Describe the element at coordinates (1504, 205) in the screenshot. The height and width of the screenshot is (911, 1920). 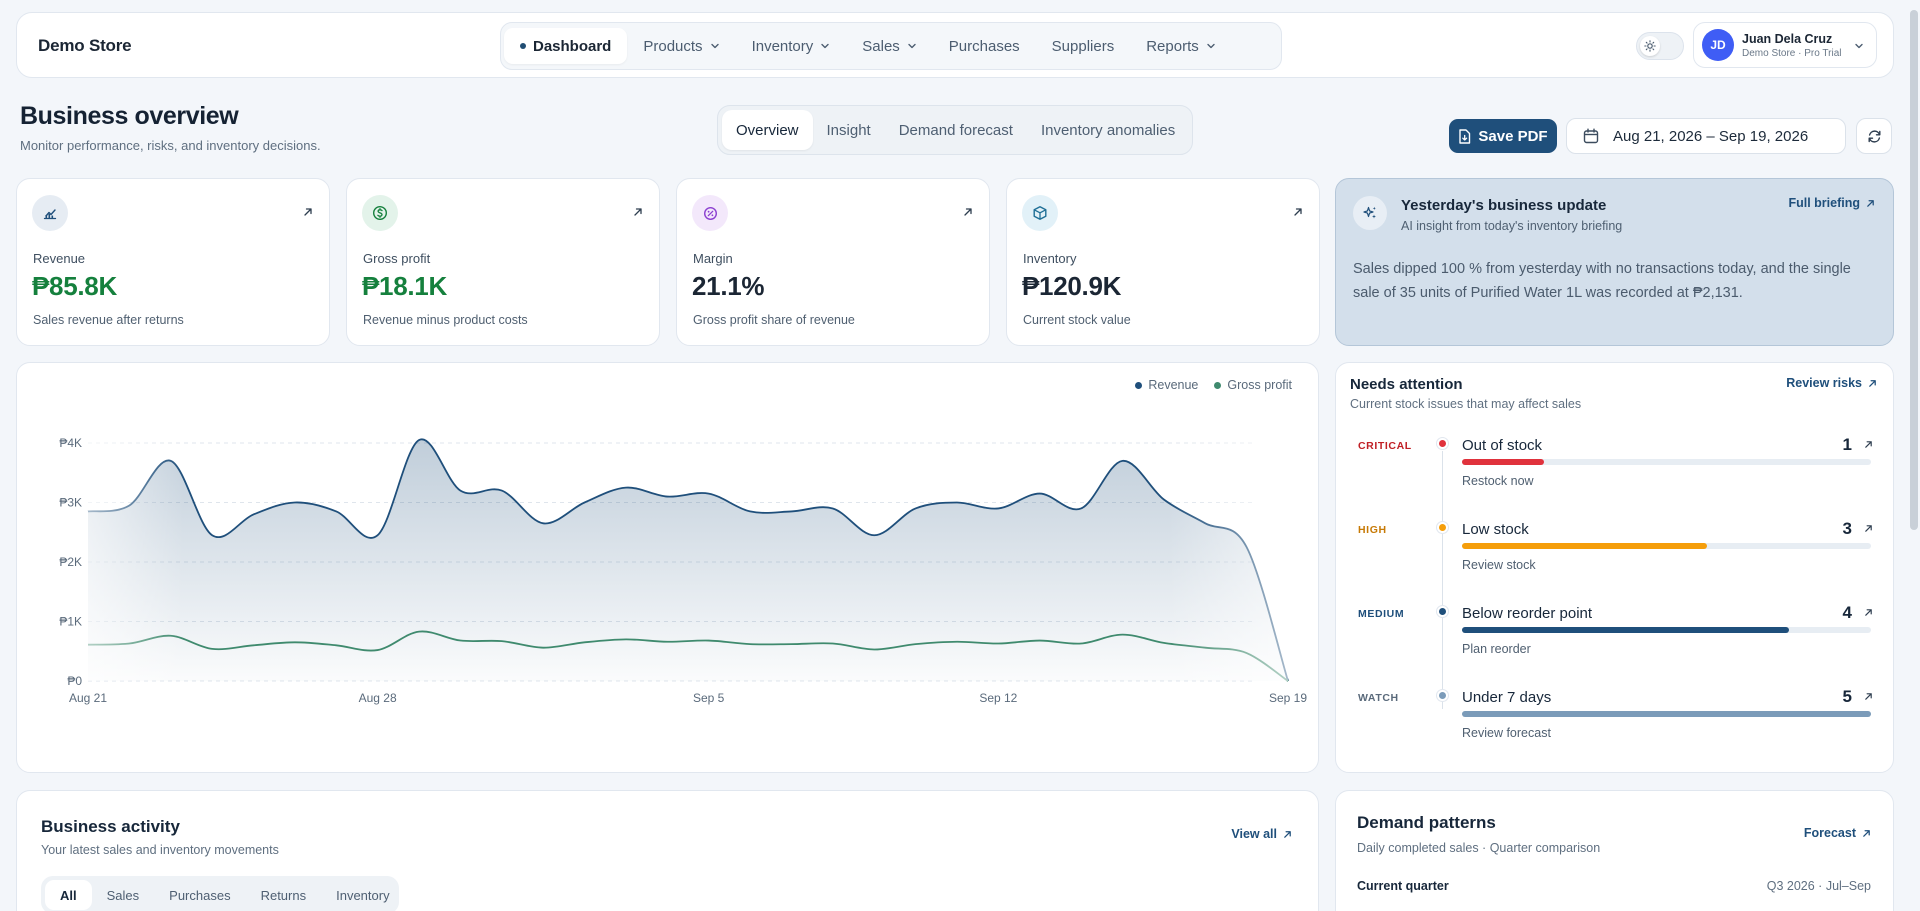
I see `ai-update-title: Yesterday's business update` at that location.